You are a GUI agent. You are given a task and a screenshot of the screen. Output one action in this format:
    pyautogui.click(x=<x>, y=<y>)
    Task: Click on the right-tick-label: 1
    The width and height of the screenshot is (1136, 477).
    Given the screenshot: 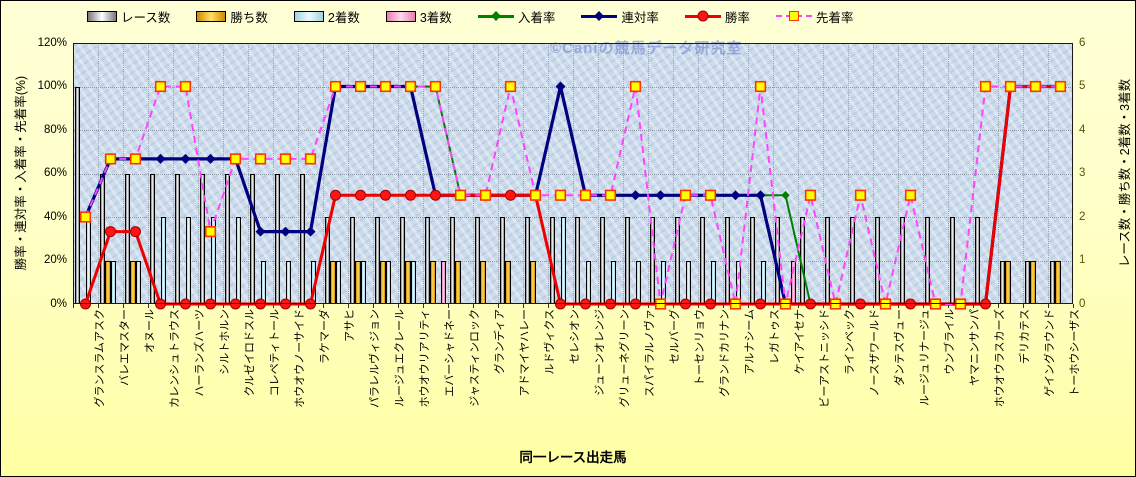 What is the action you would take?
    pyautogui.click(x=1082, y=260)
    